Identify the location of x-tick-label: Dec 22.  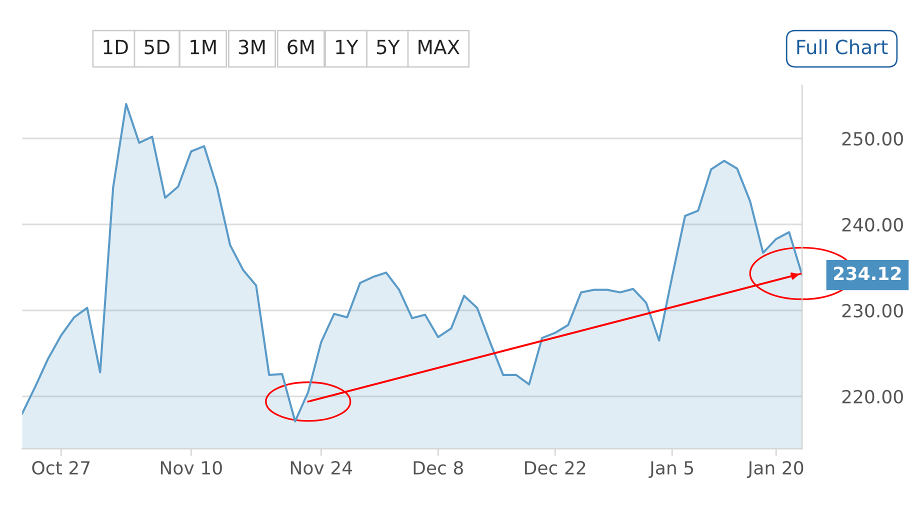
(555, 468).